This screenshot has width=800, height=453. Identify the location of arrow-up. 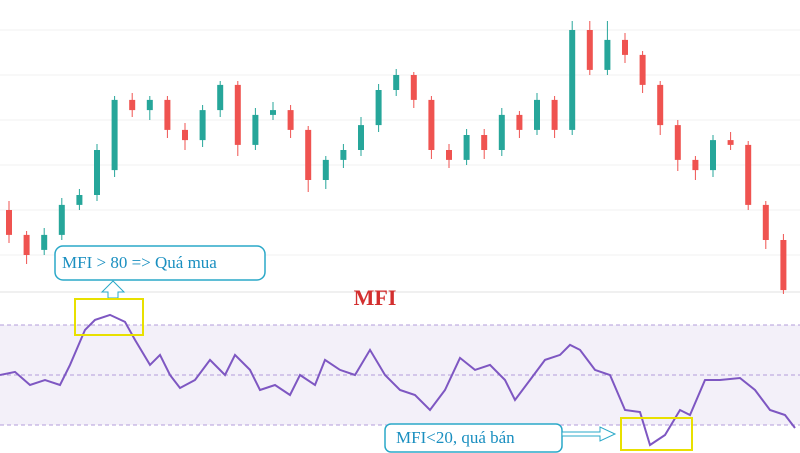
(113, 289).